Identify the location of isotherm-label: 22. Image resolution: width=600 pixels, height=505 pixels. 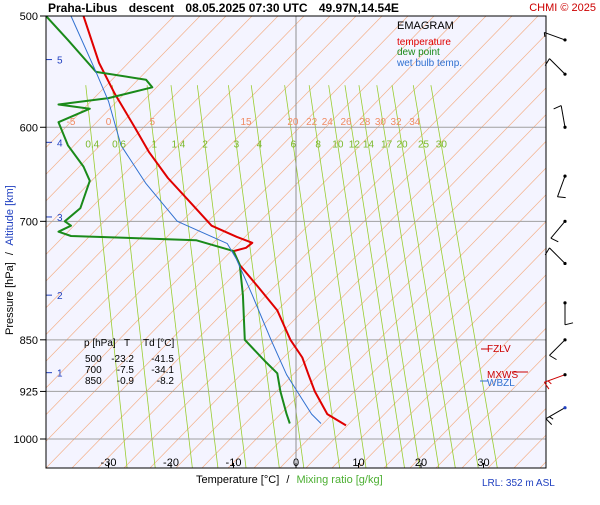
(312, 122).